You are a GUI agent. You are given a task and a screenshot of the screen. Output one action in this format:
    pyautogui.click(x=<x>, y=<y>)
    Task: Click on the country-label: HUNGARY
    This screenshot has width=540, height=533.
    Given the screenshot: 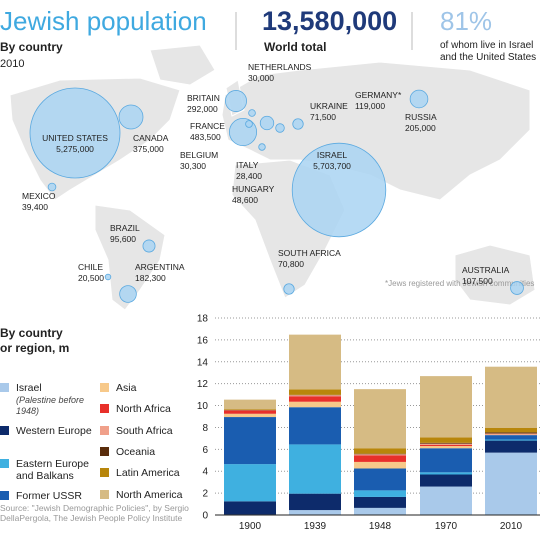 What is the action you would take?
    pyautogui.click(x=253, y=189)
    